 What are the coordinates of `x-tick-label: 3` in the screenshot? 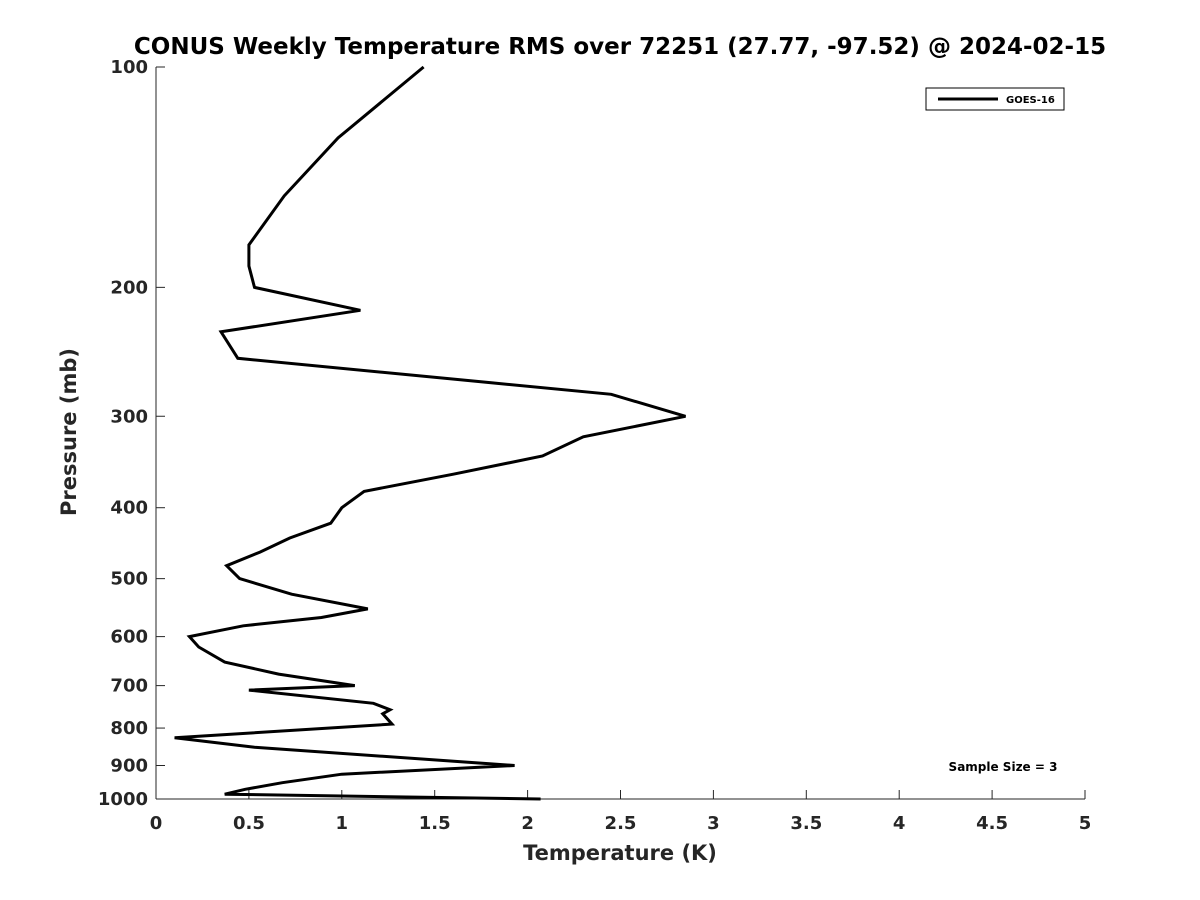 It's located at (713, 823).